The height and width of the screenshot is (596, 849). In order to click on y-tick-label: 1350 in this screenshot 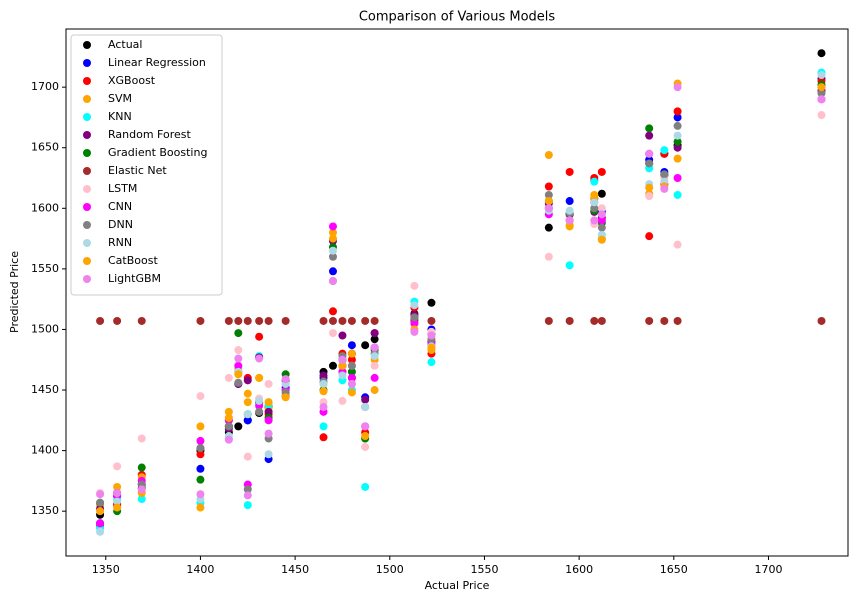, I will do `click(45, 510)`.